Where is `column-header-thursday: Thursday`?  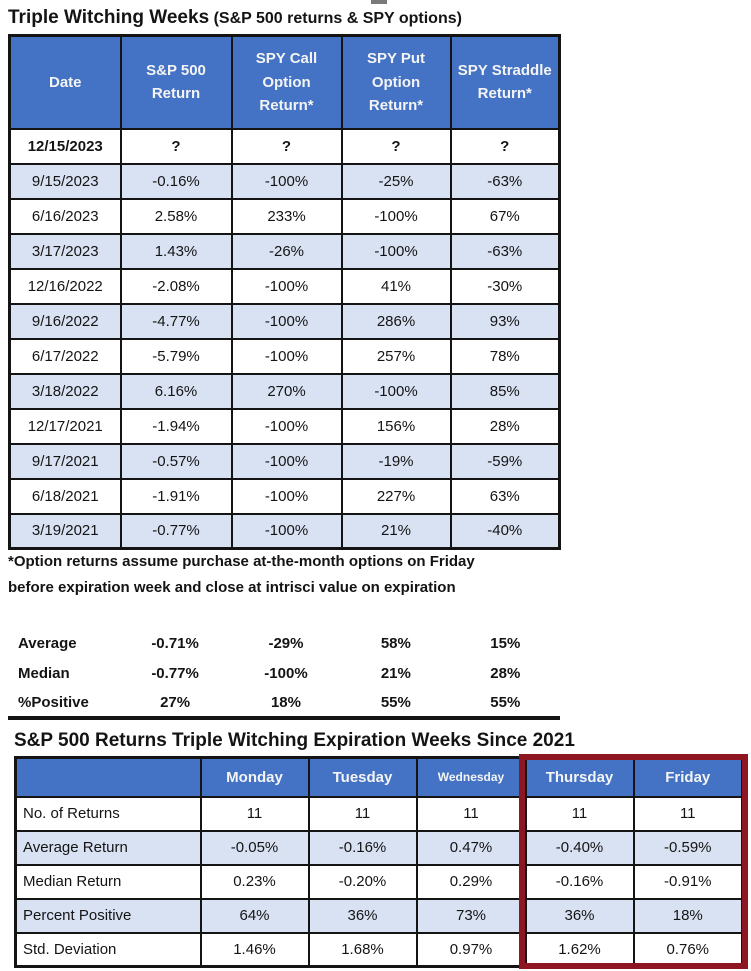
column-header-thursday: Thursday is located at coordinates (579, 777).